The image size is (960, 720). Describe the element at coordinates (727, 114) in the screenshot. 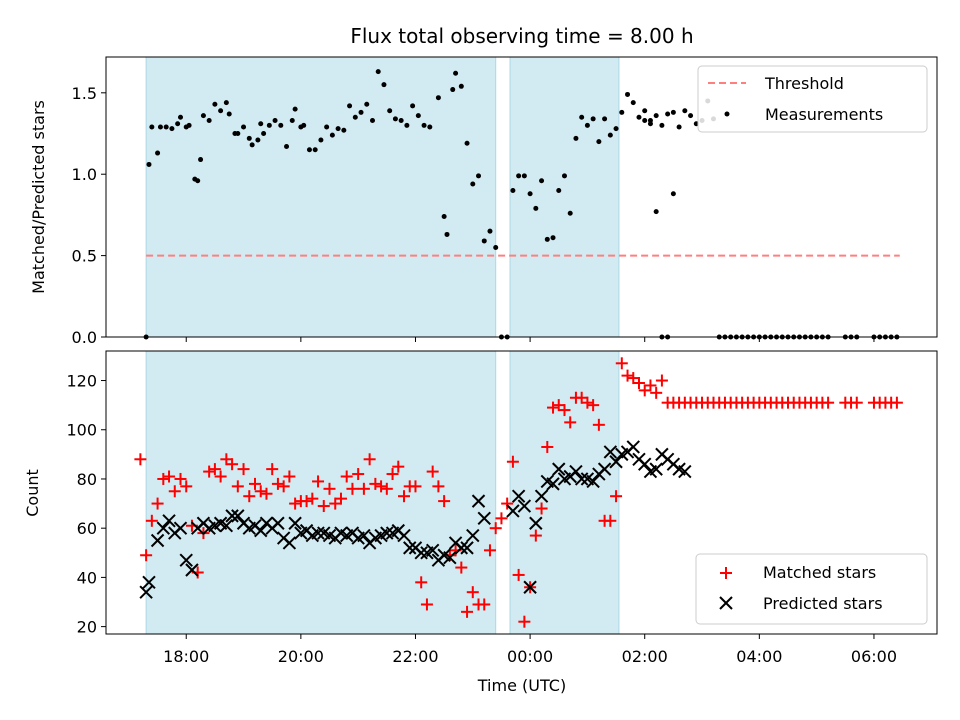

I see `measurements-legend-swatch` at that location.